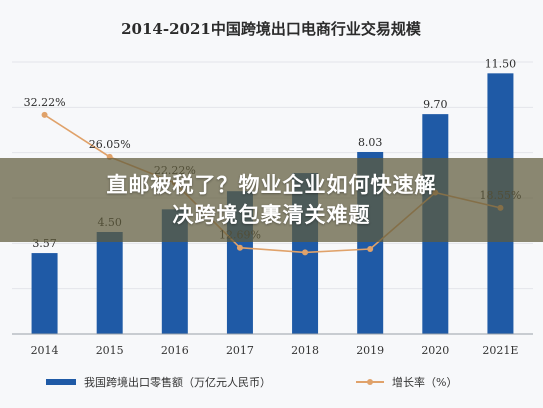 The height and width of the screenshot is (408, 543). Describe the element at coordinates (271, 185) in the screenshot. I see `headline-line-1: 直邮被税了？物业企业如何快速解` at that location.